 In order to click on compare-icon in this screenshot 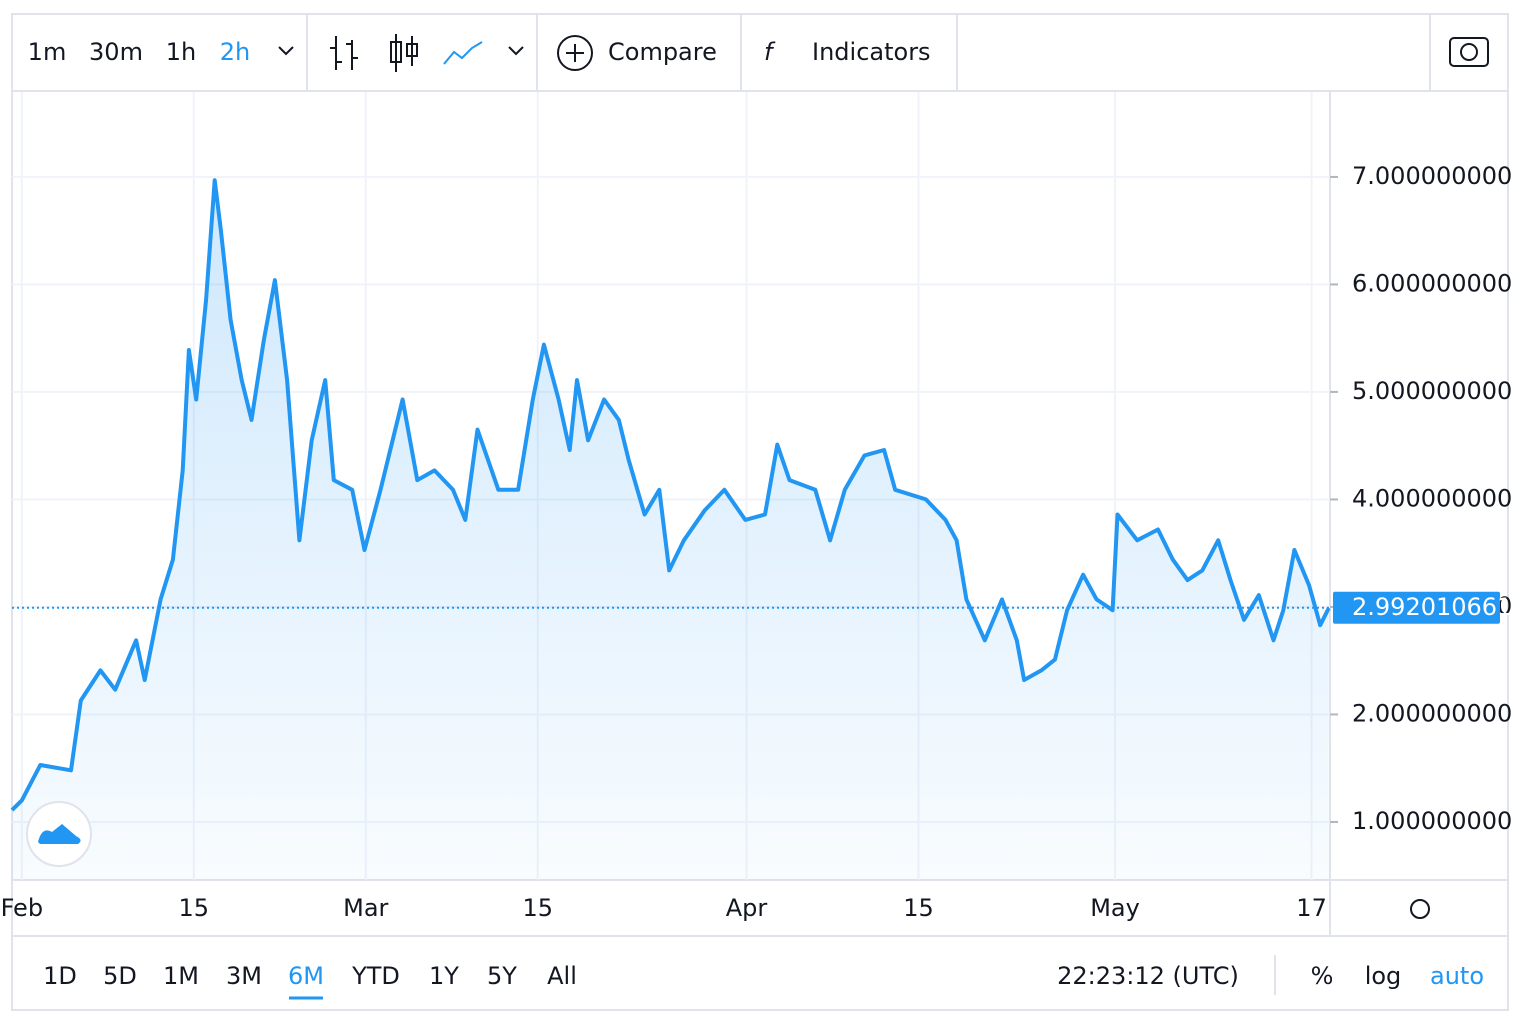, I will do `click(575, 53)`.